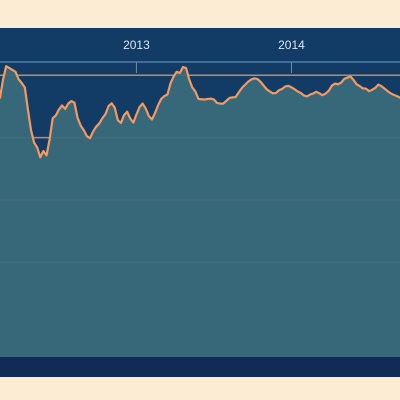 Image resolution: width=400 pixels, height=400 pixels. What do you see at coordinates (200, 367) in the screenshot?
I see `bottom-band` at bounding box center [200, 367].